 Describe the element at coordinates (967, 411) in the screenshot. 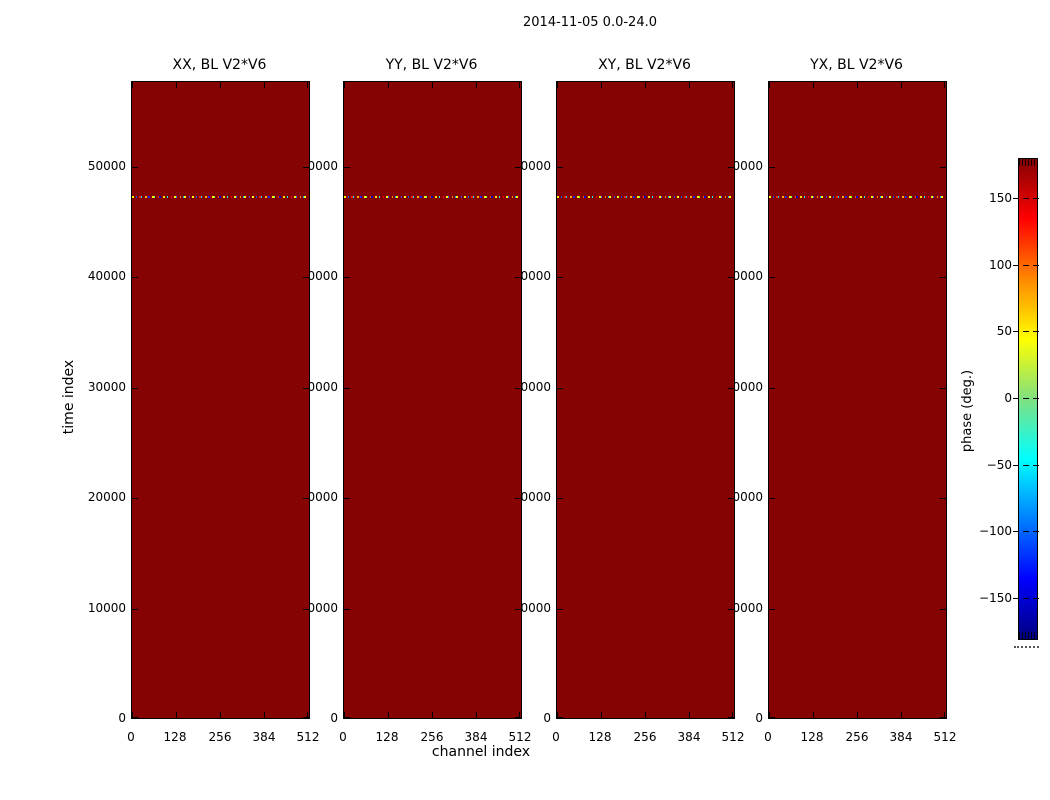

I see `colorbar-label: phase (deg.)` at that location.